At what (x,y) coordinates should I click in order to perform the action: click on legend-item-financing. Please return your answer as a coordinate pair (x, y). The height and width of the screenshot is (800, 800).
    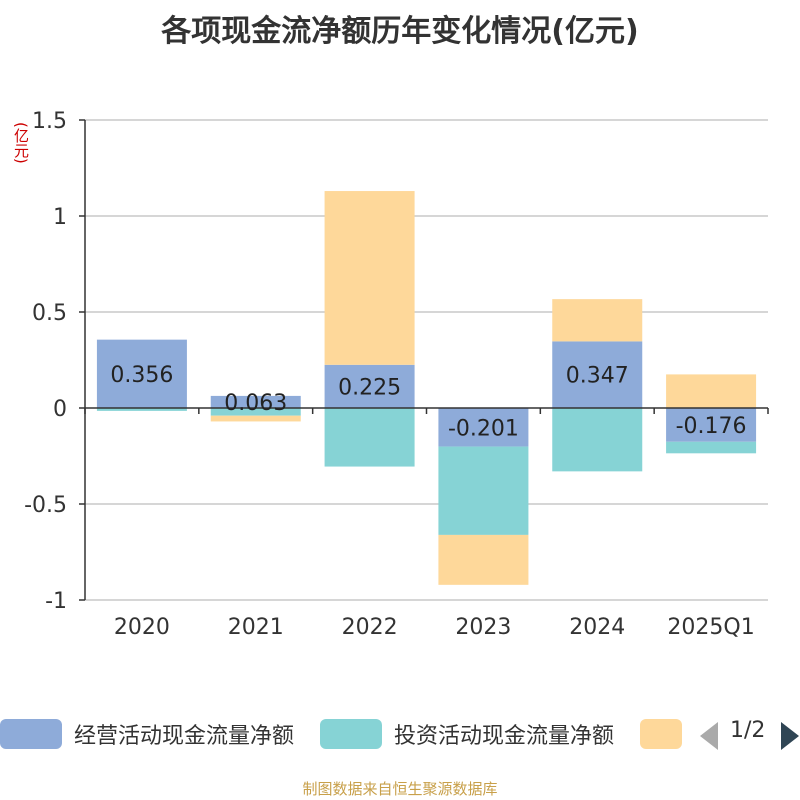
    Looking at the image, I should click on (667, 734).